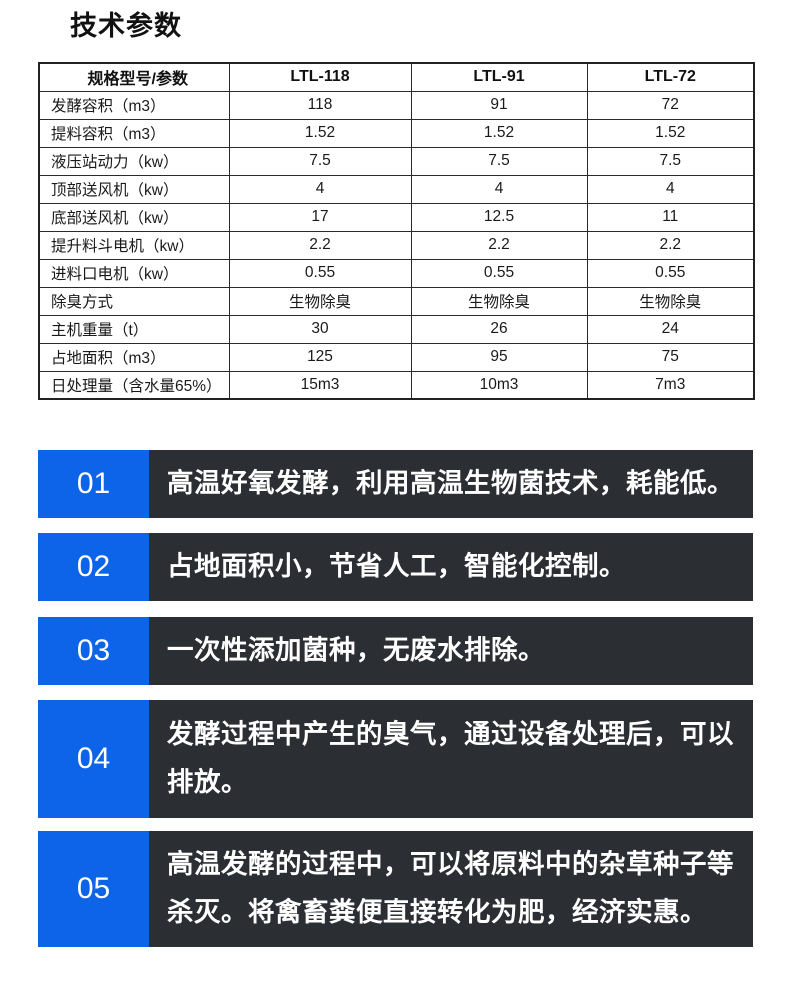 The image size is (790, 984). What do you see at coordinates (134, 105) in the screenshot?
I see `spec-label-cell: 发酵容积（m3）` at bounding box center [134, 105].